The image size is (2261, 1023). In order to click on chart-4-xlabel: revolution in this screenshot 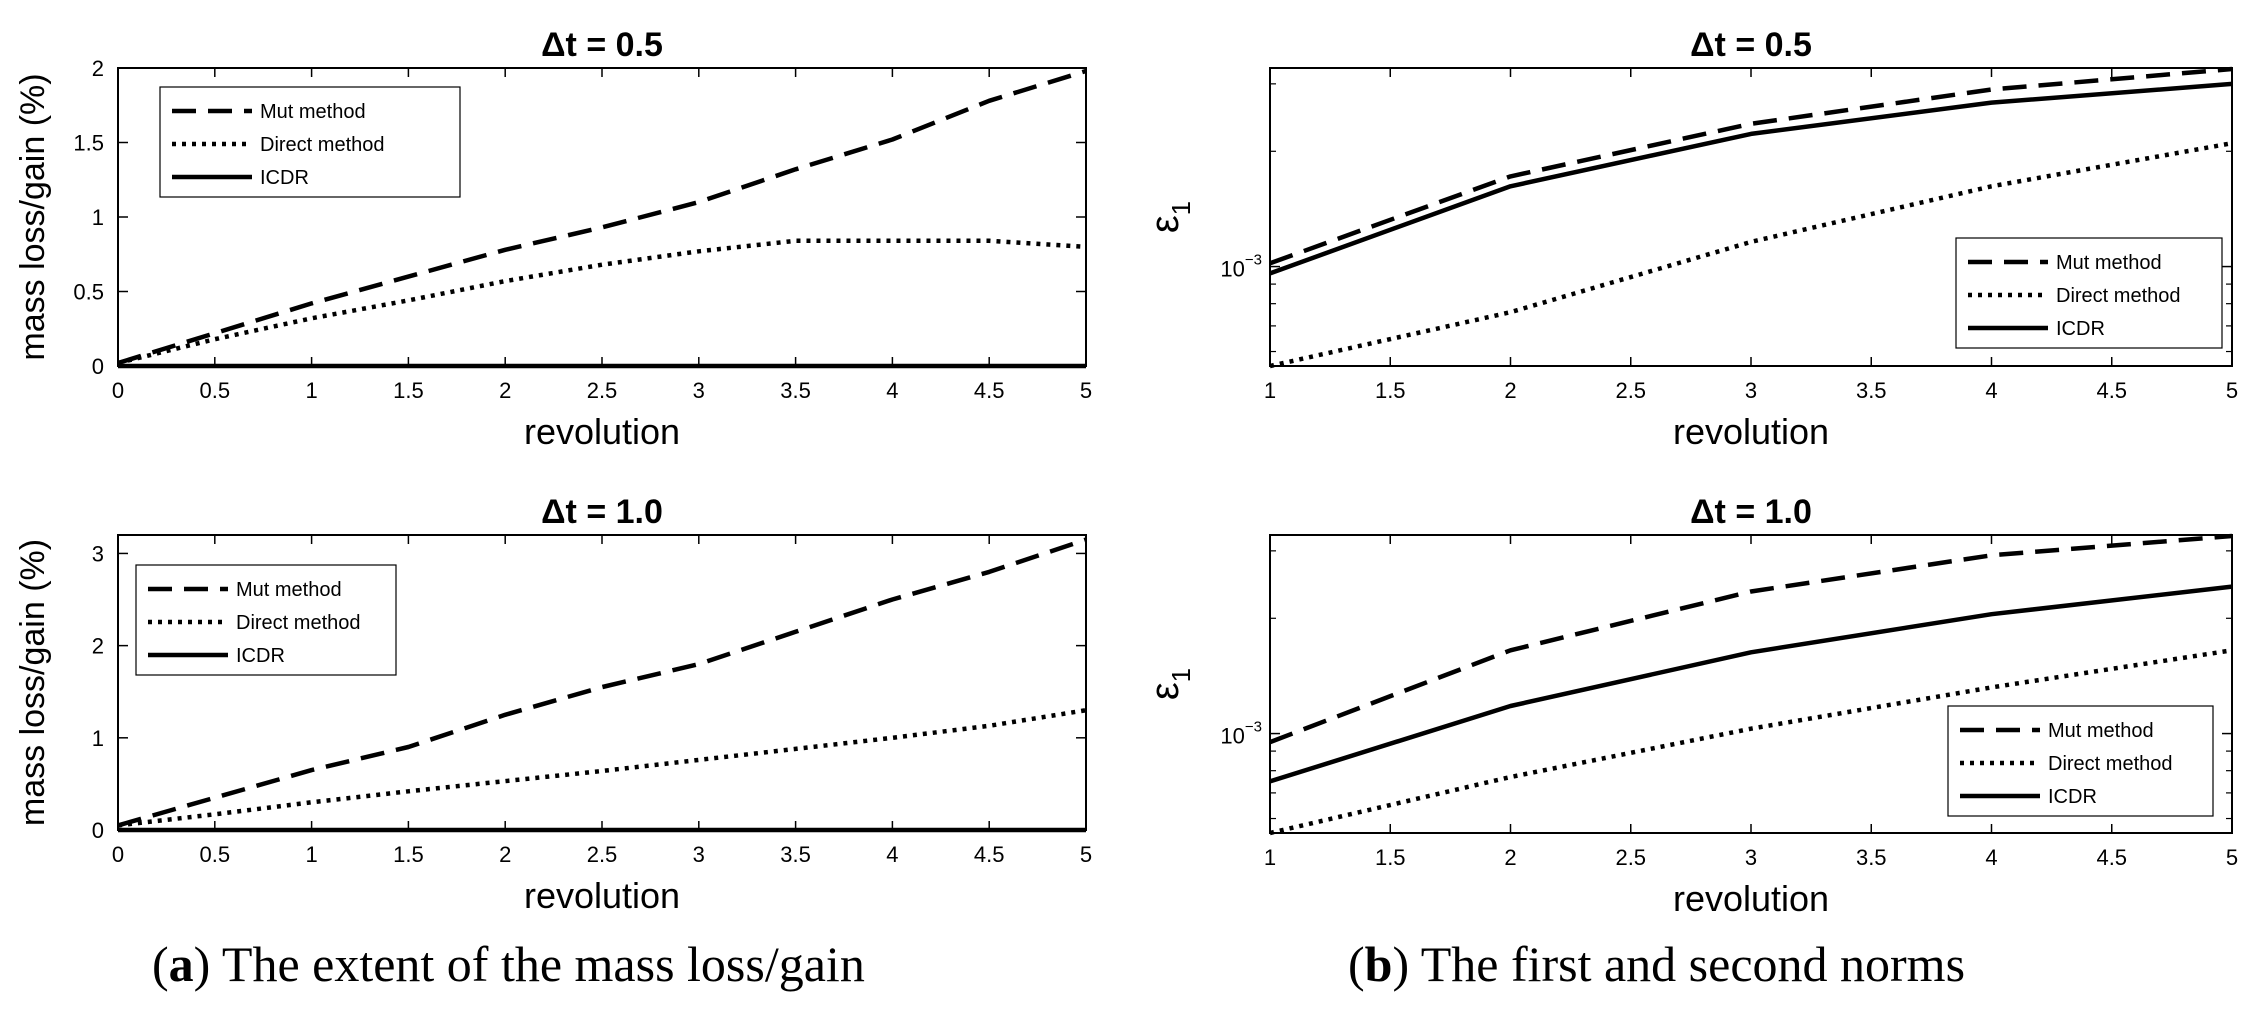, I will do `click(1751, 898)`.